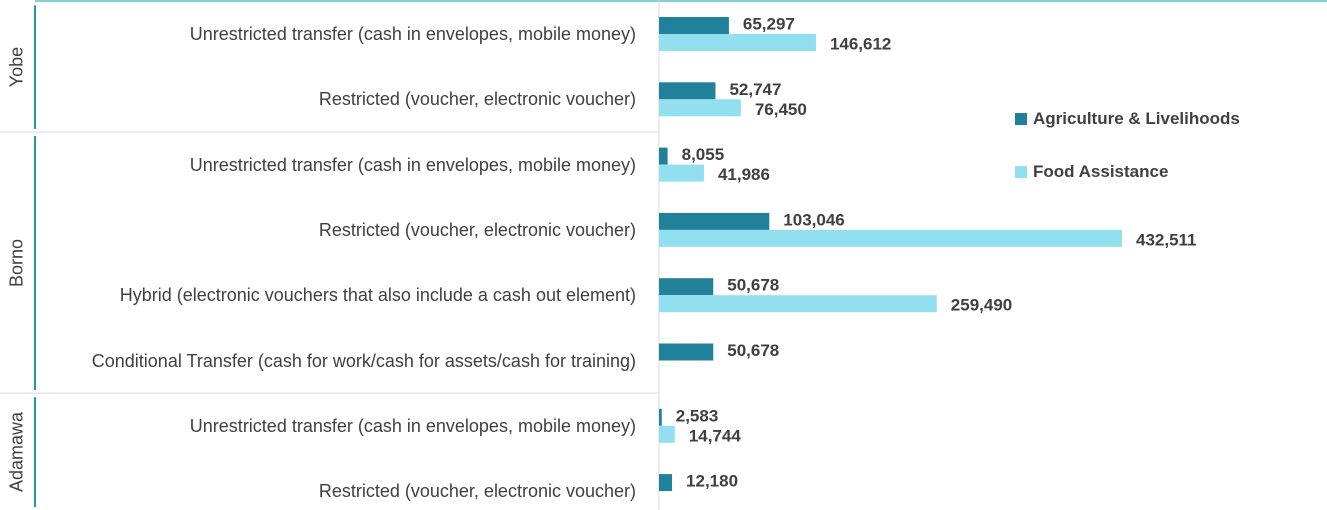 The image size is (1327, 510). I want to click on data-label: 52,747, so click(755, 89).